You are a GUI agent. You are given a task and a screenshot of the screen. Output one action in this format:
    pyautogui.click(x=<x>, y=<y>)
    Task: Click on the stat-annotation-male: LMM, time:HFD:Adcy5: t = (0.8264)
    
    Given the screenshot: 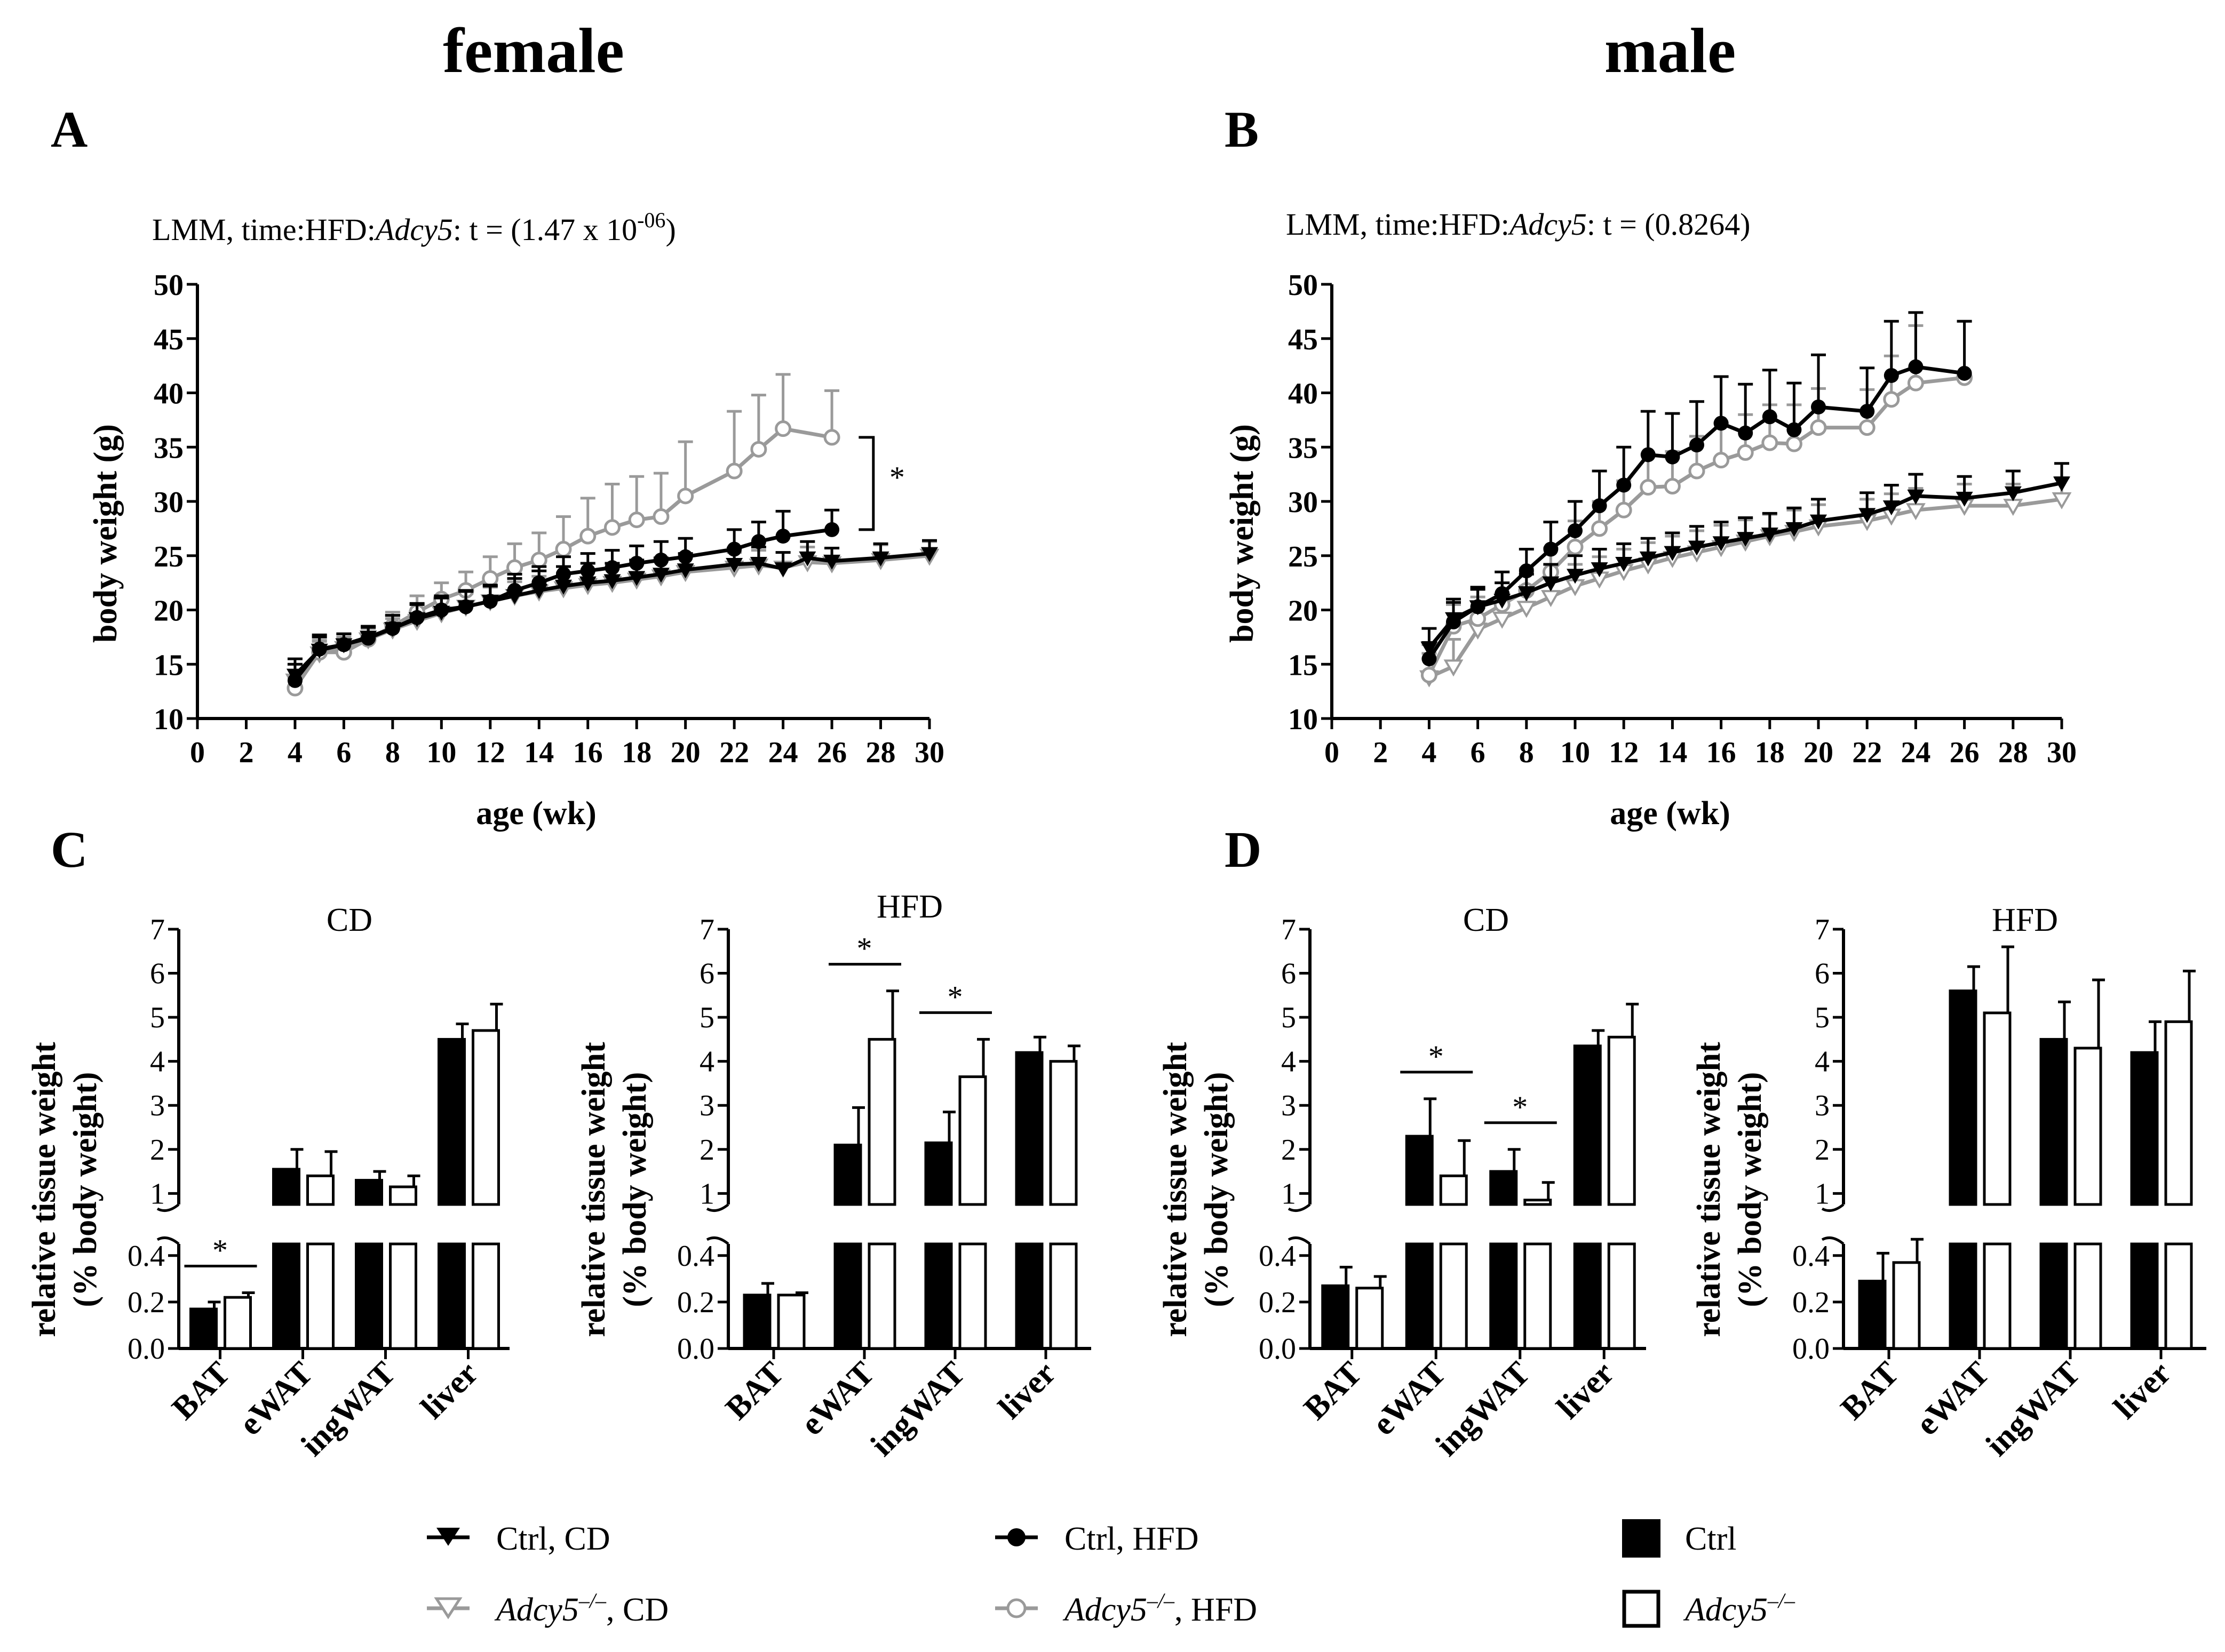 What is the action you would take?
    pyautogui.click(x=1518, y=224)
    